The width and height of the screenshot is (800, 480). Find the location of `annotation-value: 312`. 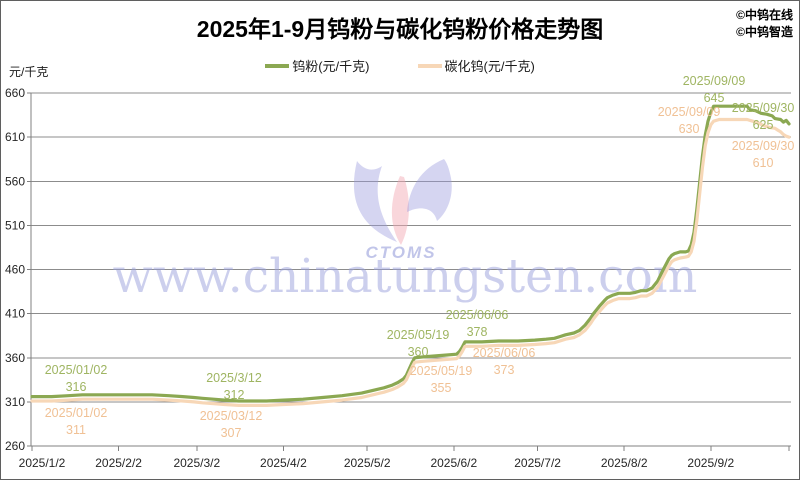

annotation-value: 312 is located at coordinates (234, 395).